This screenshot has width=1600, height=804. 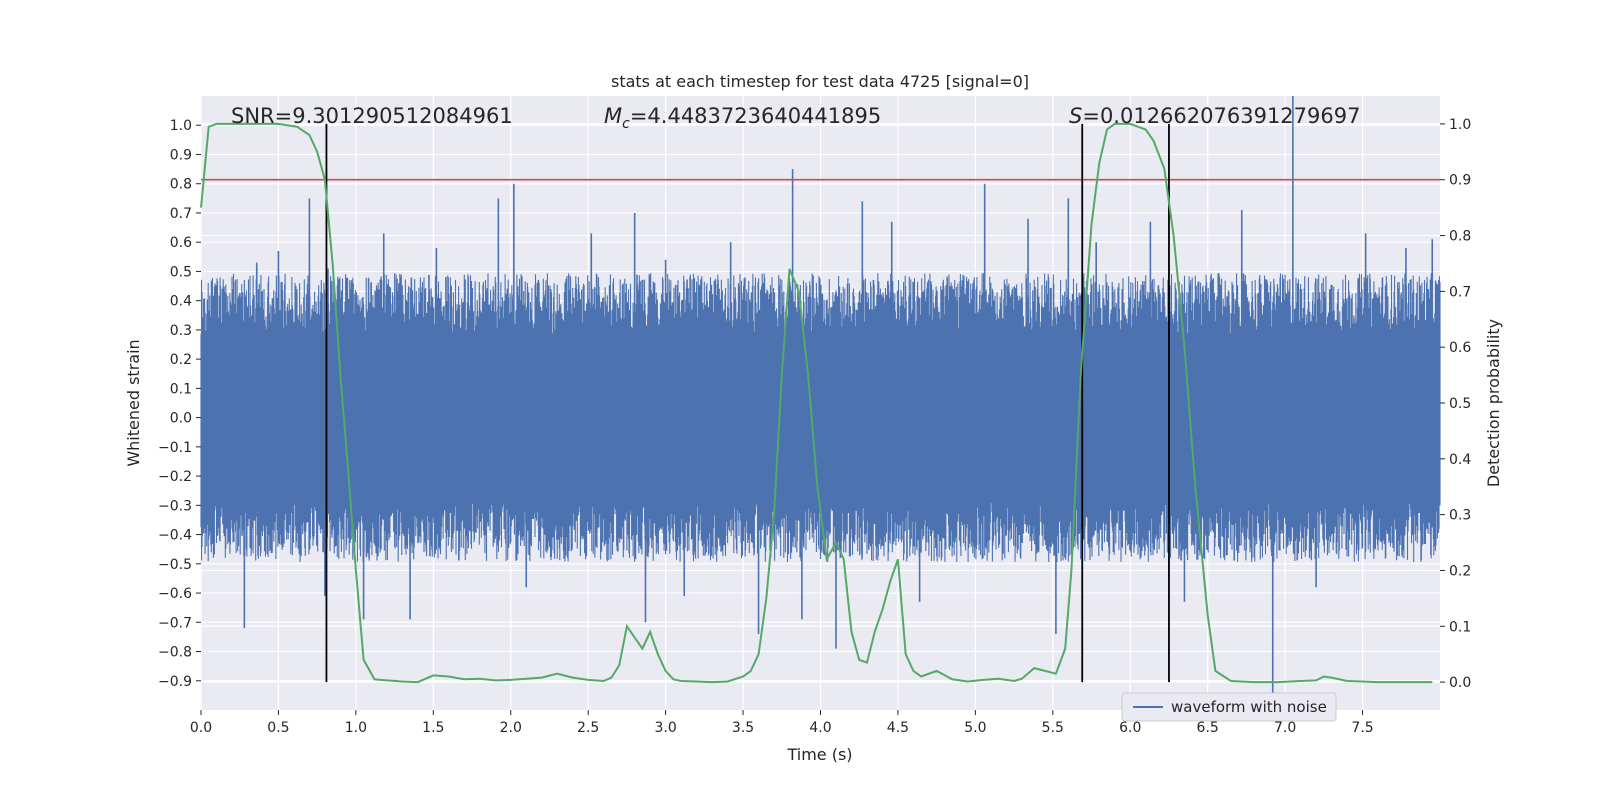 I want to click on x-tick-label: 6.5, so click(x=1208, y=728).